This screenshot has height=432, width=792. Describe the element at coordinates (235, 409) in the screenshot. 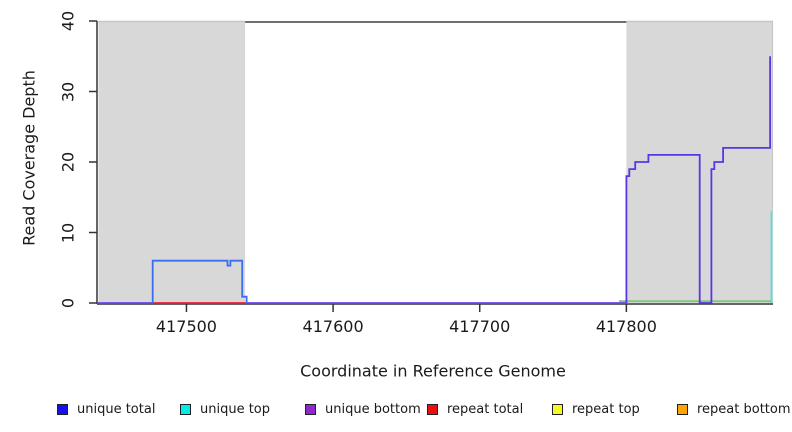

I see `legend-label: unique top` at that location.